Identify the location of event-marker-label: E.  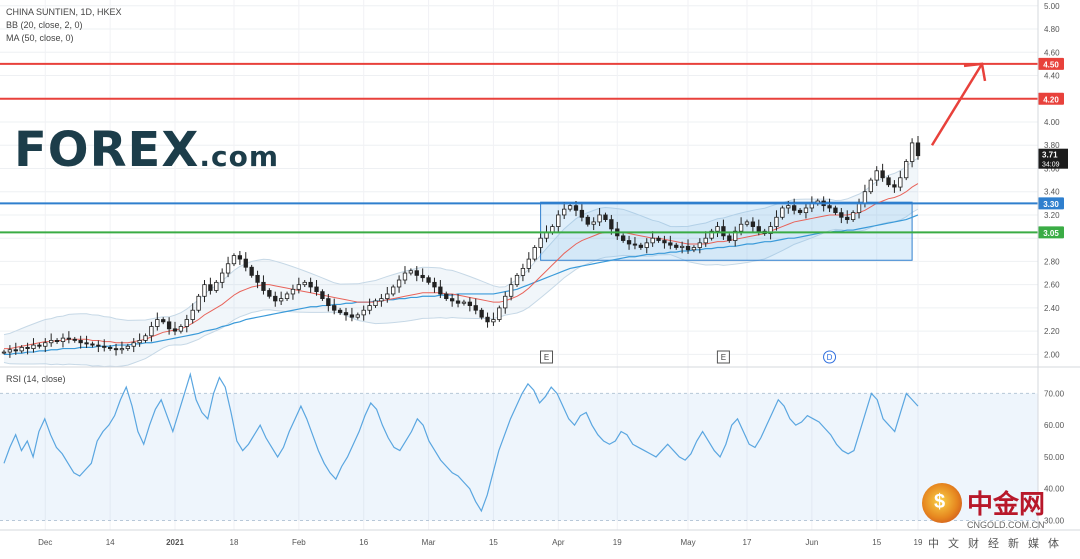
(723, 357).